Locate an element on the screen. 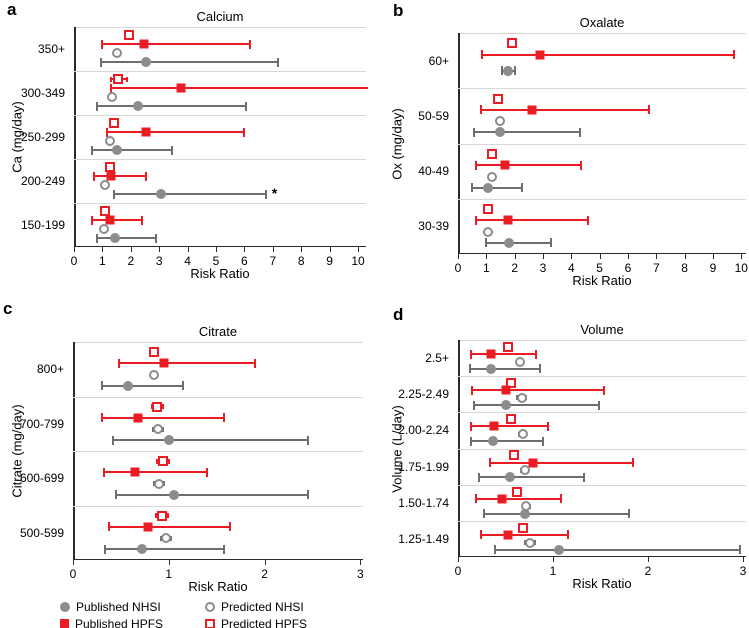  open-circle-icon is located at coordinates (210, 606).